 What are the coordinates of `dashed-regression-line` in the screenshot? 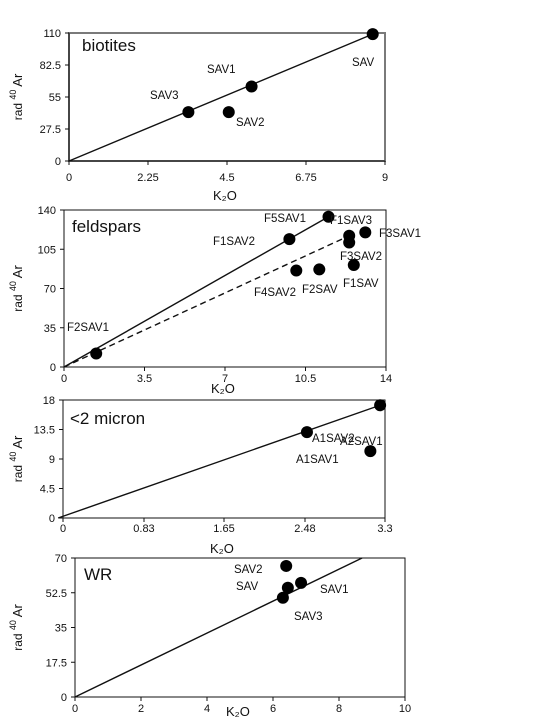 It's located at (206, 301).